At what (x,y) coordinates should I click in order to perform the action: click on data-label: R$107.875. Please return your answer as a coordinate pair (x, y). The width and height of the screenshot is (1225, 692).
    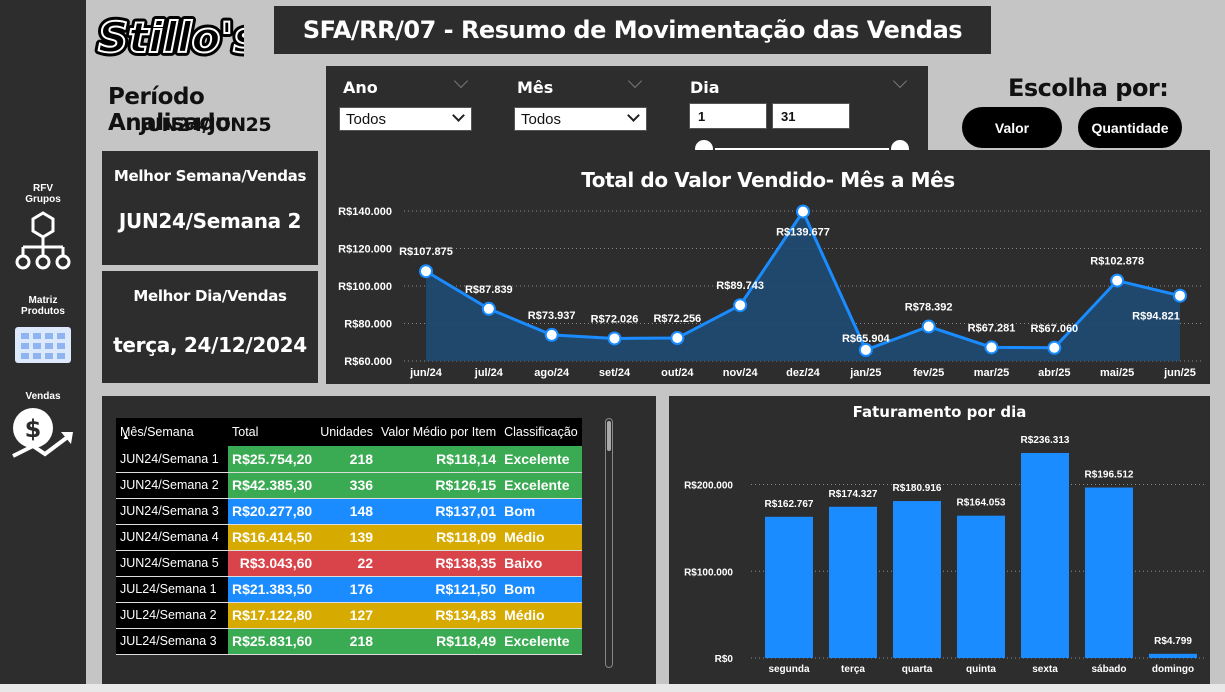
    Looking at the image, I should click on (426, 252).